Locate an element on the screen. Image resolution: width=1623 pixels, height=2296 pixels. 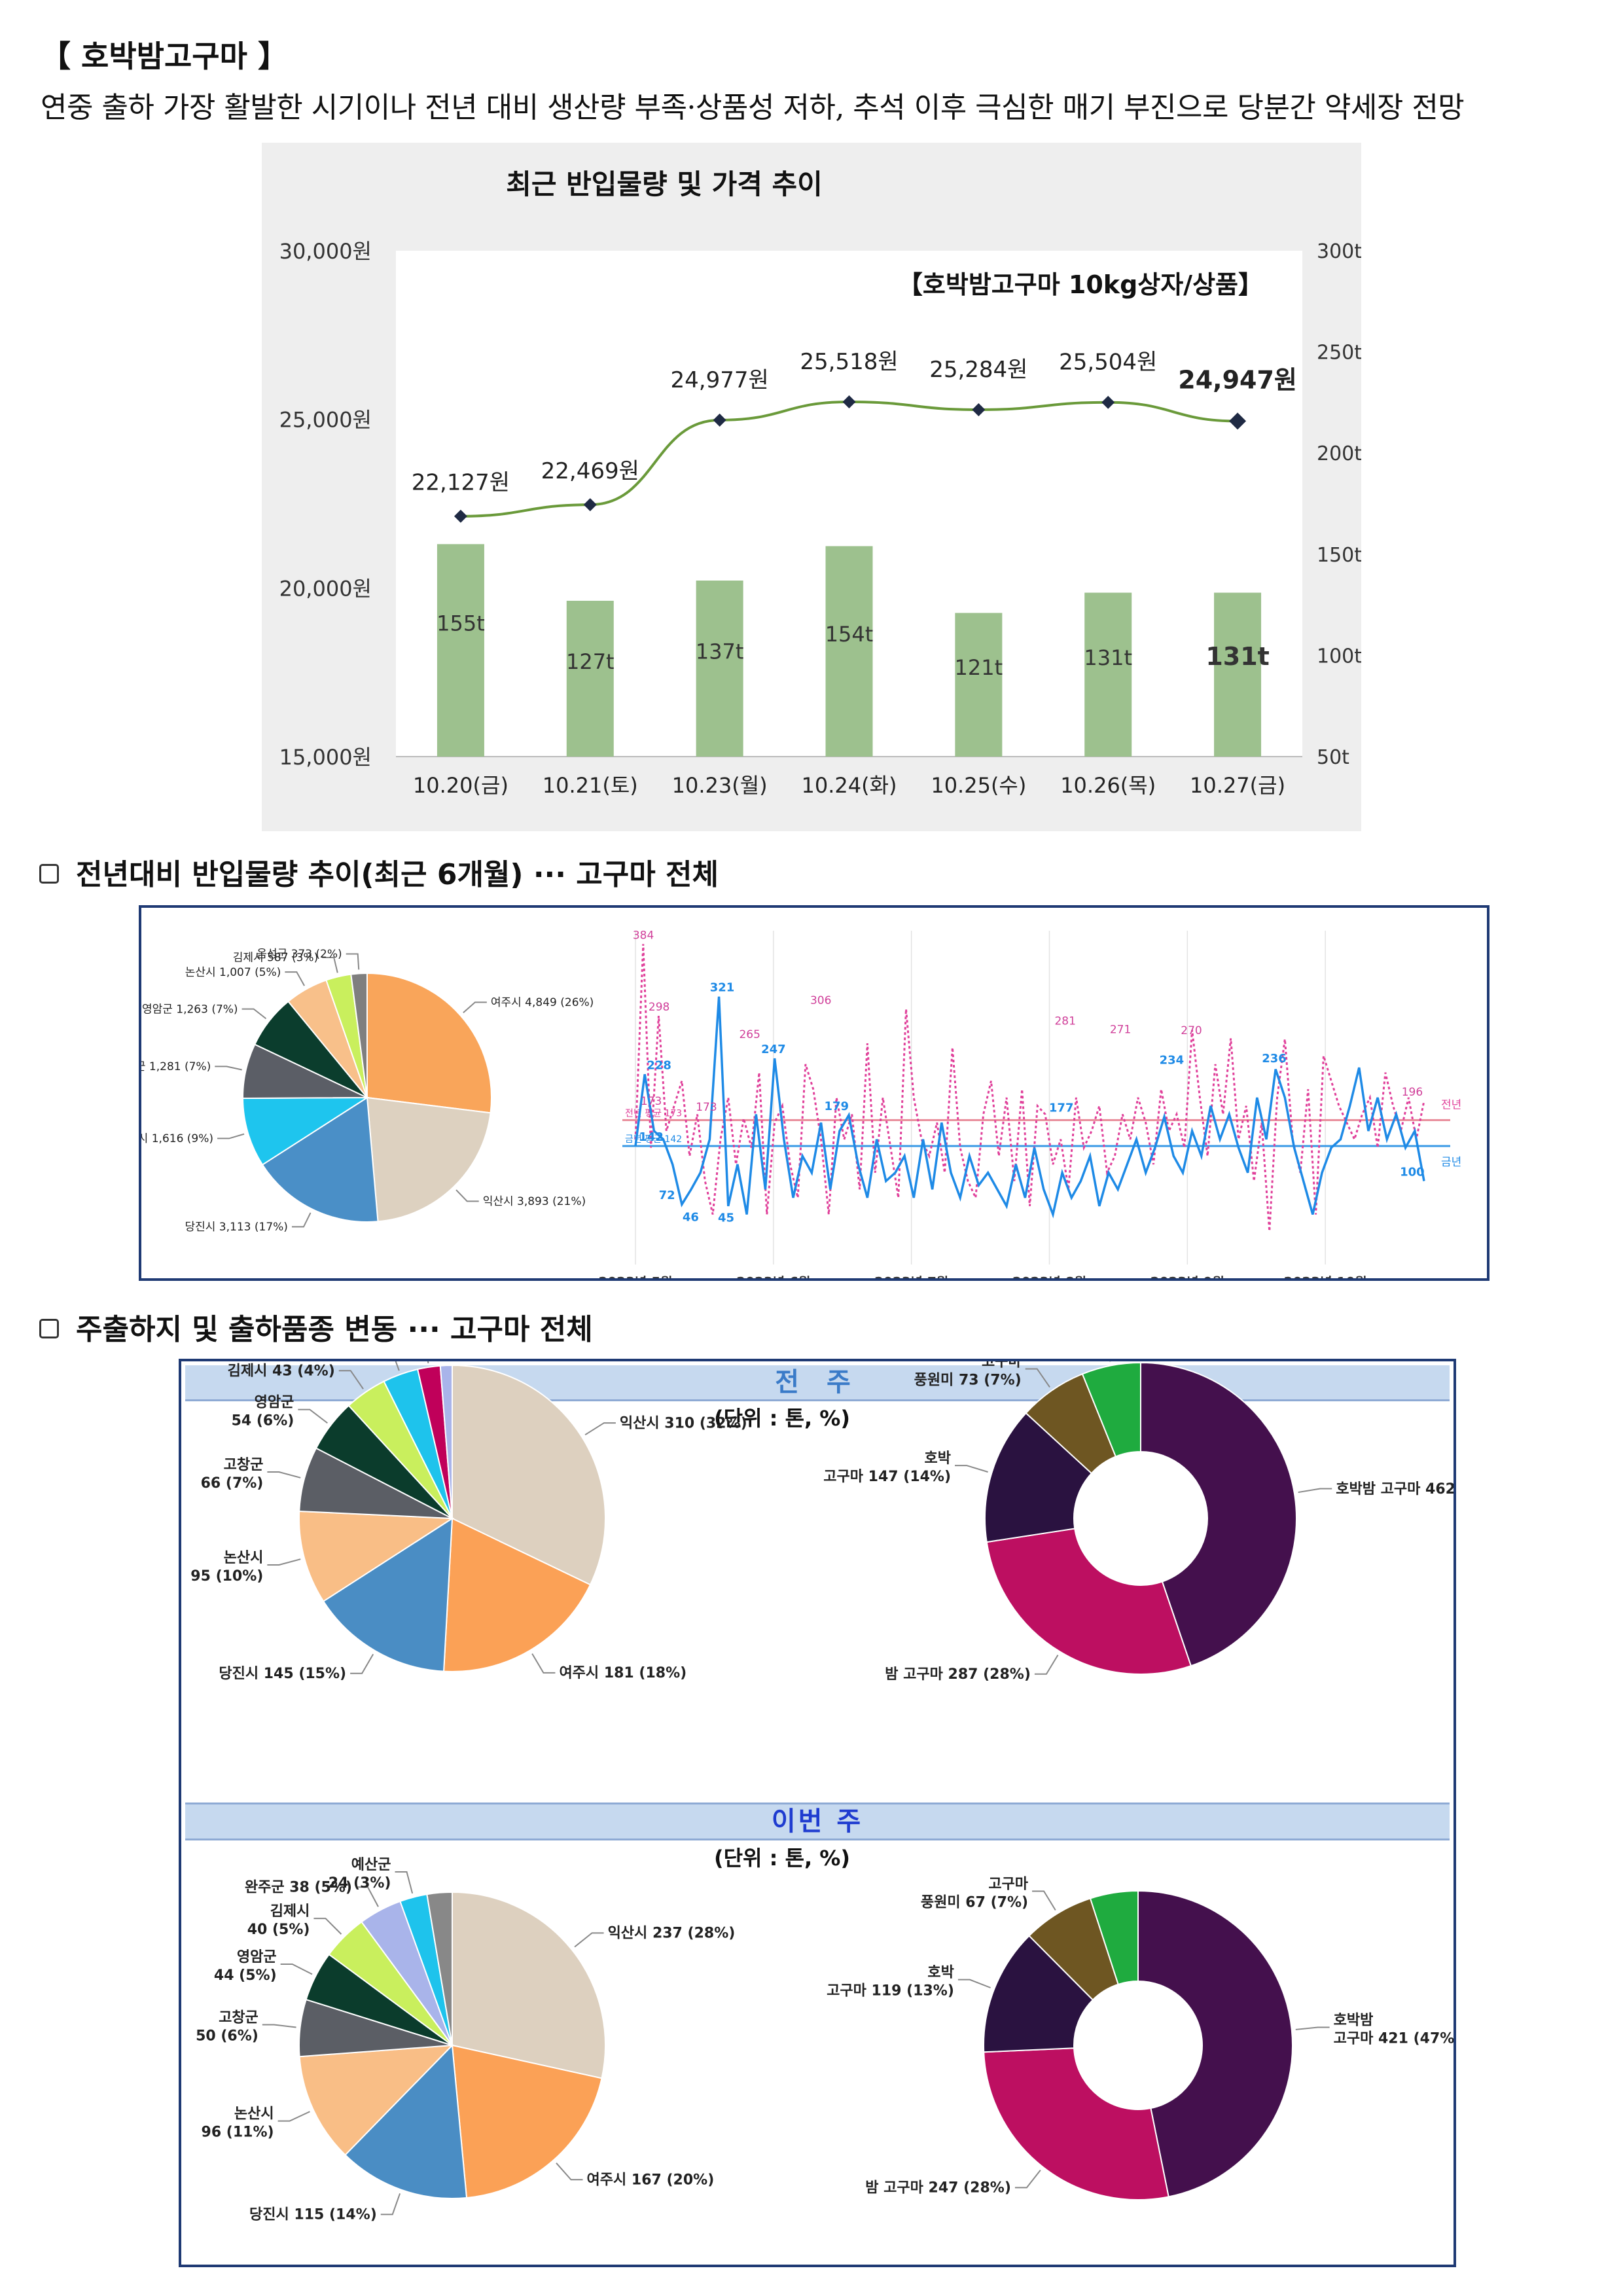
x-axis-tick: 10.21(토) is located at coordinates (590, 785).